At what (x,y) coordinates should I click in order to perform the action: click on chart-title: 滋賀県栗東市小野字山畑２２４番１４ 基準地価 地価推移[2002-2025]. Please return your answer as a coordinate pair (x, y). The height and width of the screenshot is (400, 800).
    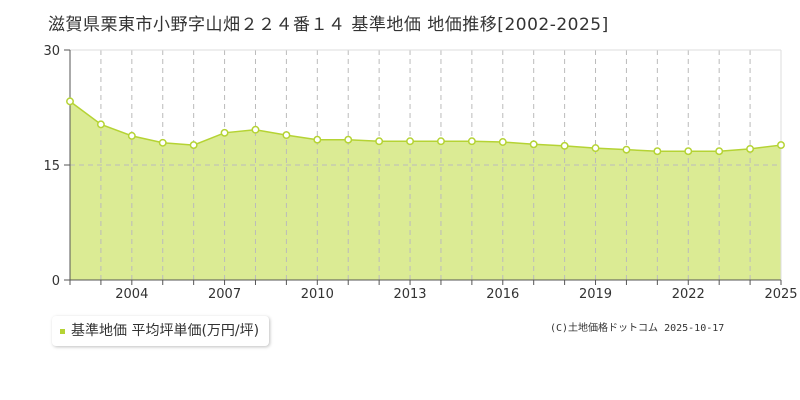
    Looking at the image, I should click on (328, 25).